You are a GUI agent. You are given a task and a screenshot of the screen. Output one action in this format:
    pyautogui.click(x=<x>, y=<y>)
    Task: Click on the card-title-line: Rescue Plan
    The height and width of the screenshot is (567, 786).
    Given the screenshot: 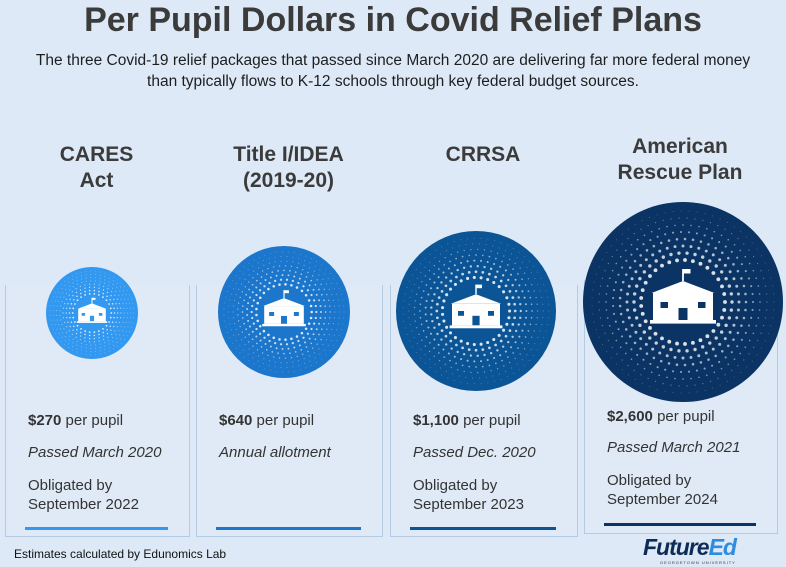 What is the action you would take?
    pyautogui.click(x=680, y=172)
    